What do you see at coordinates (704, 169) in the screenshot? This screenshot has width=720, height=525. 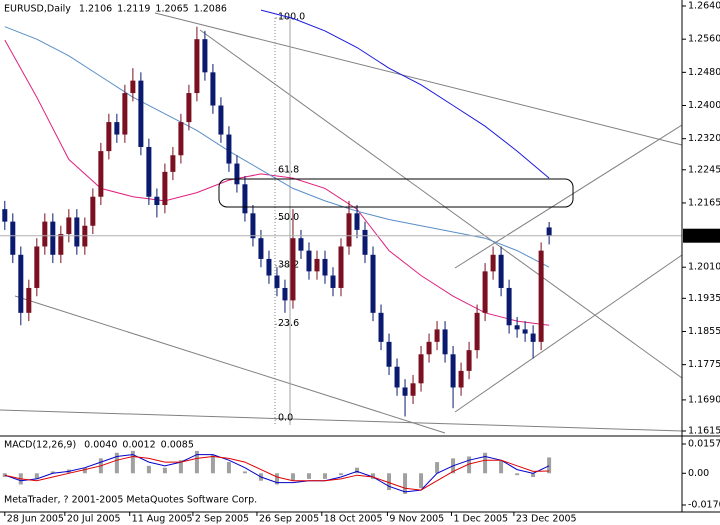 I see `y-tick-label: 1.2245` at bounding box center [704, 169].